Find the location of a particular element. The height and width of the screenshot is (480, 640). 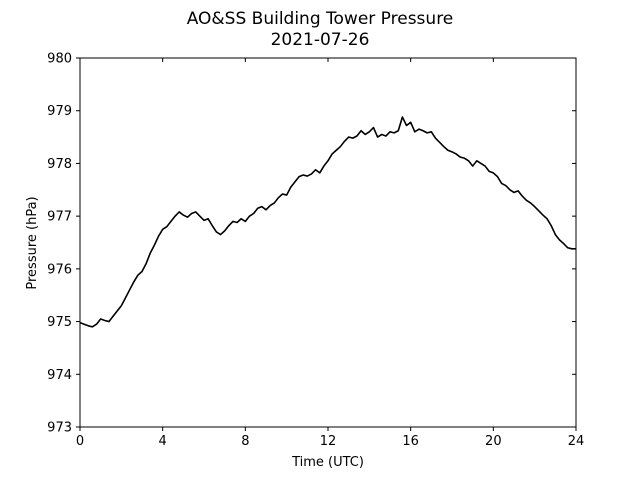

x-tick-label: 12 is located at coordinates (328, 441).